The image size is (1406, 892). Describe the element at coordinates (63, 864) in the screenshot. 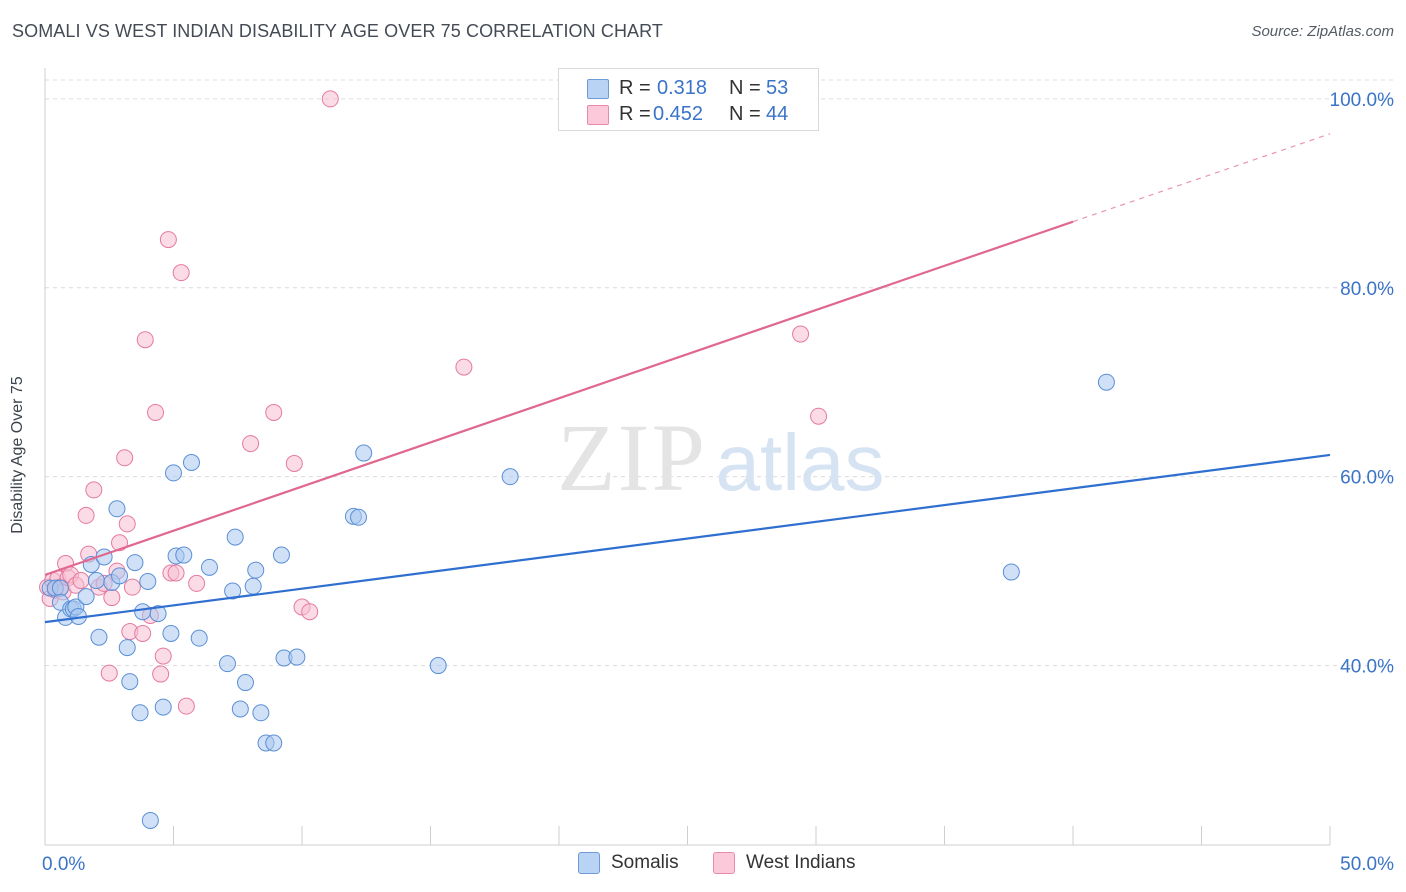

I see `x-tick-label-min: 0.0%` at that location.